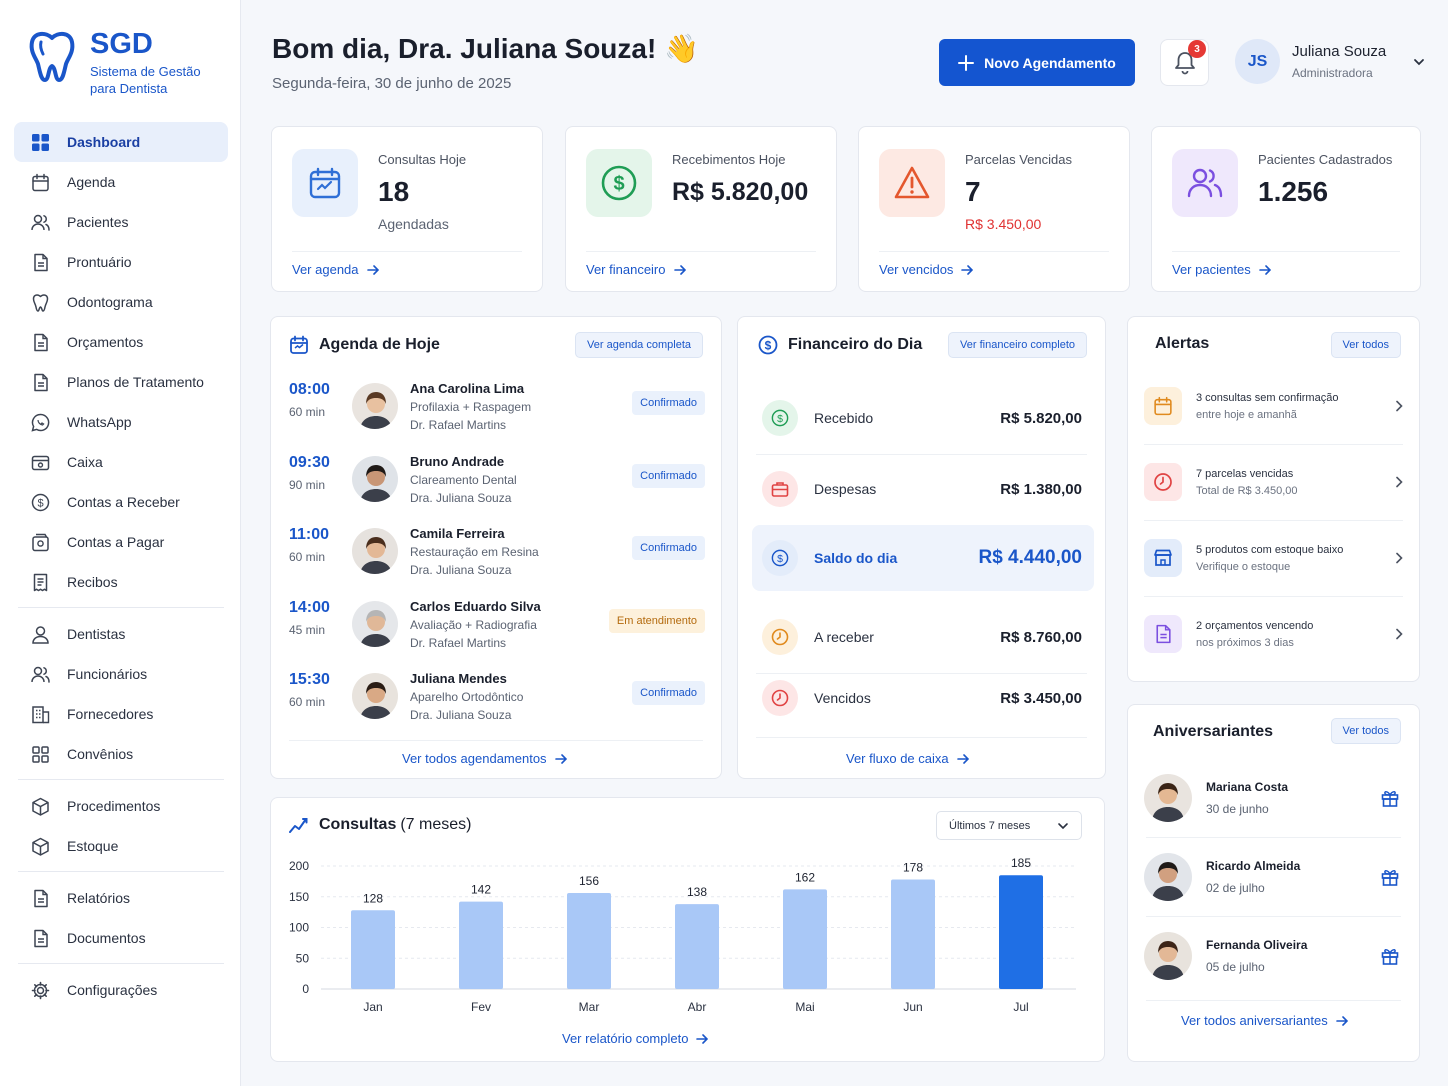 The height and width of the screenshot is (1086, 1448). I want to click on alert-title: 3 consultas sem confirmação, so click(1267, 397).